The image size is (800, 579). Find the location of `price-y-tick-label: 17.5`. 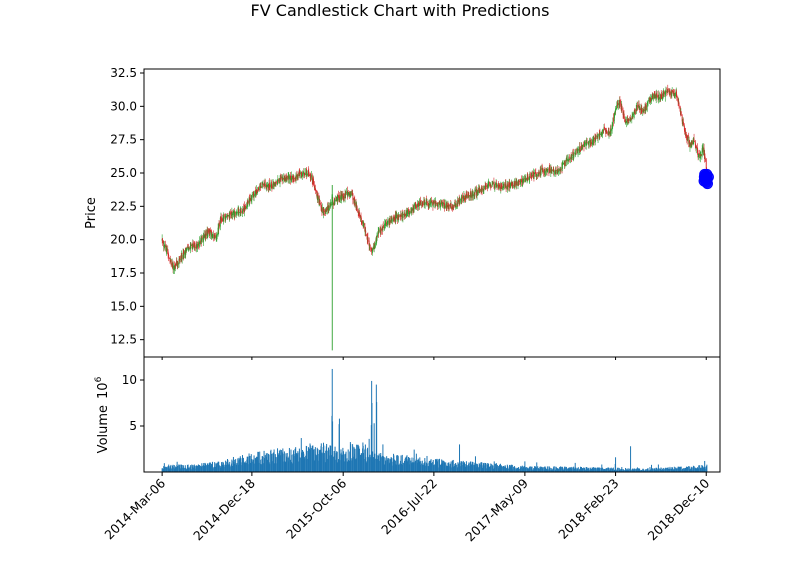

price-y-tick-label: 17.5 is located at coordinates (123, 273).